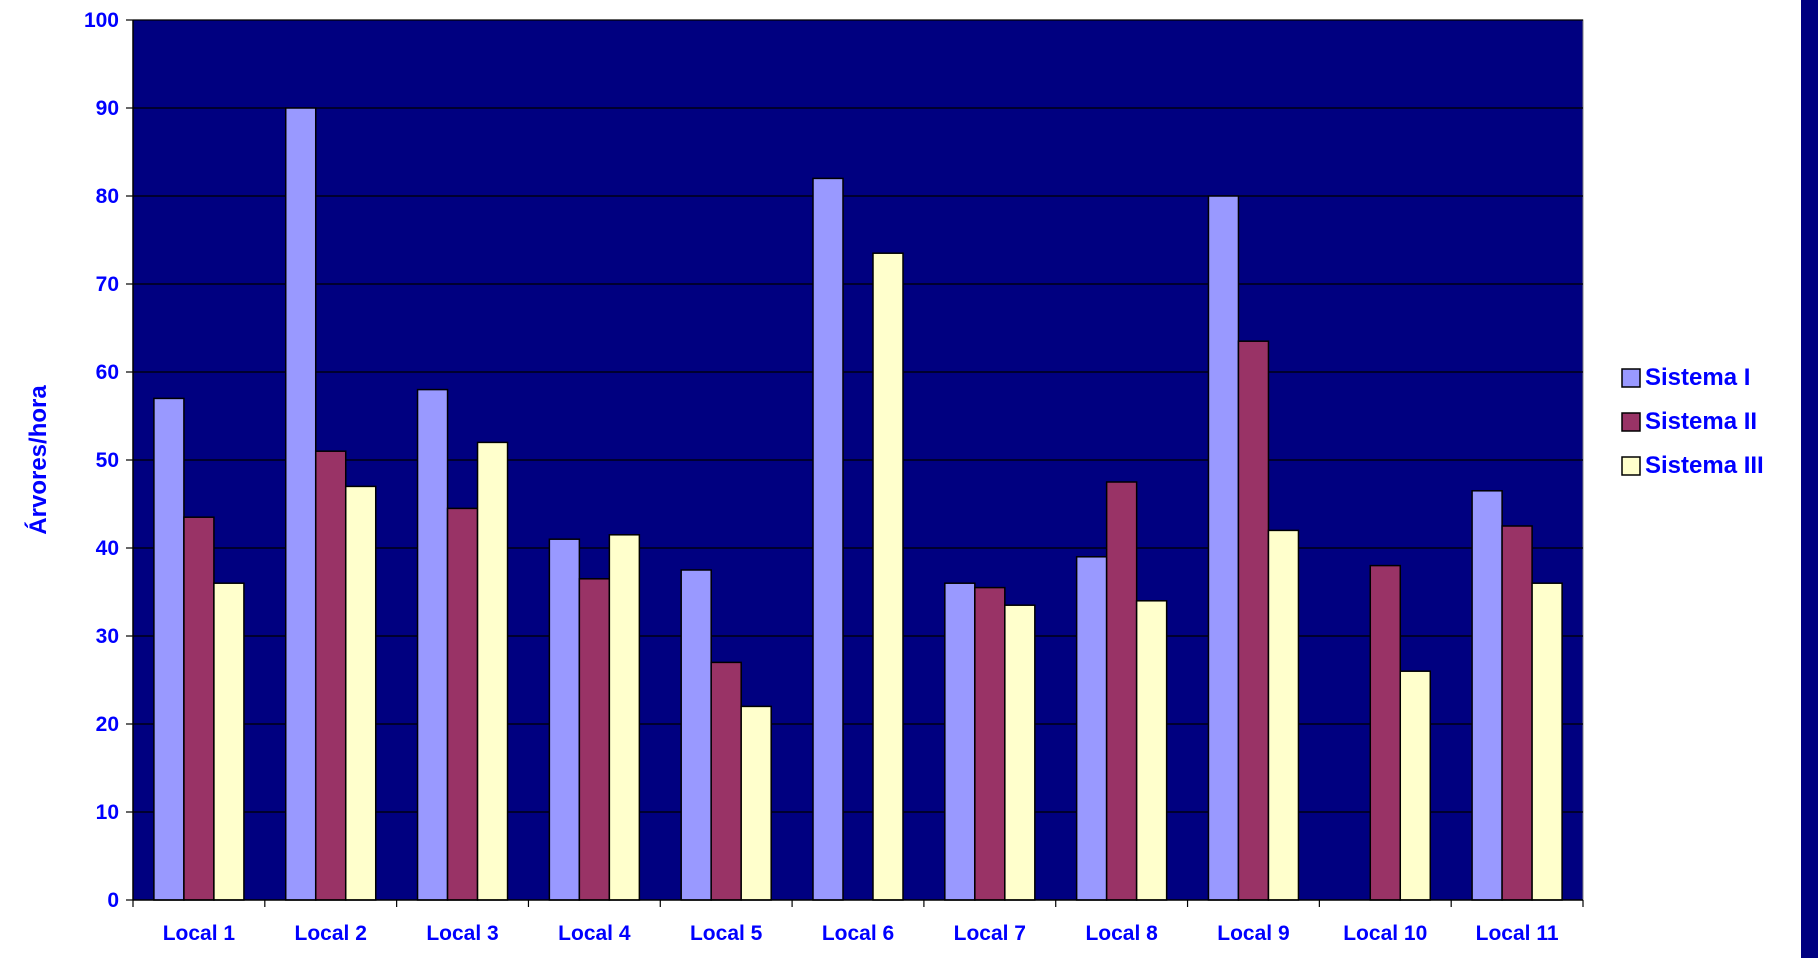 The image size is (1818, 958). I want to click on legend-label-2: Sistema II, so click(1701, 421).